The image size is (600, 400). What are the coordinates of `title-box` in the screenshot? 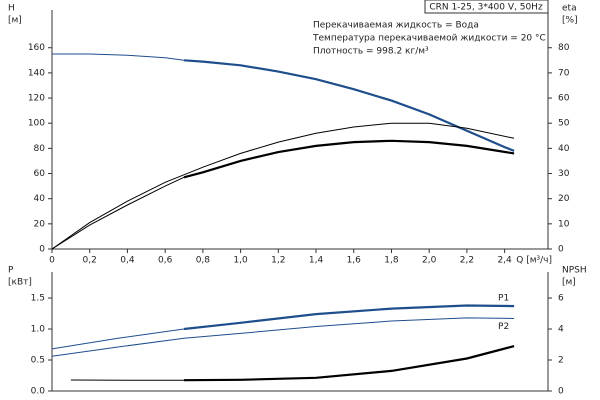 It's located at (486, 7).